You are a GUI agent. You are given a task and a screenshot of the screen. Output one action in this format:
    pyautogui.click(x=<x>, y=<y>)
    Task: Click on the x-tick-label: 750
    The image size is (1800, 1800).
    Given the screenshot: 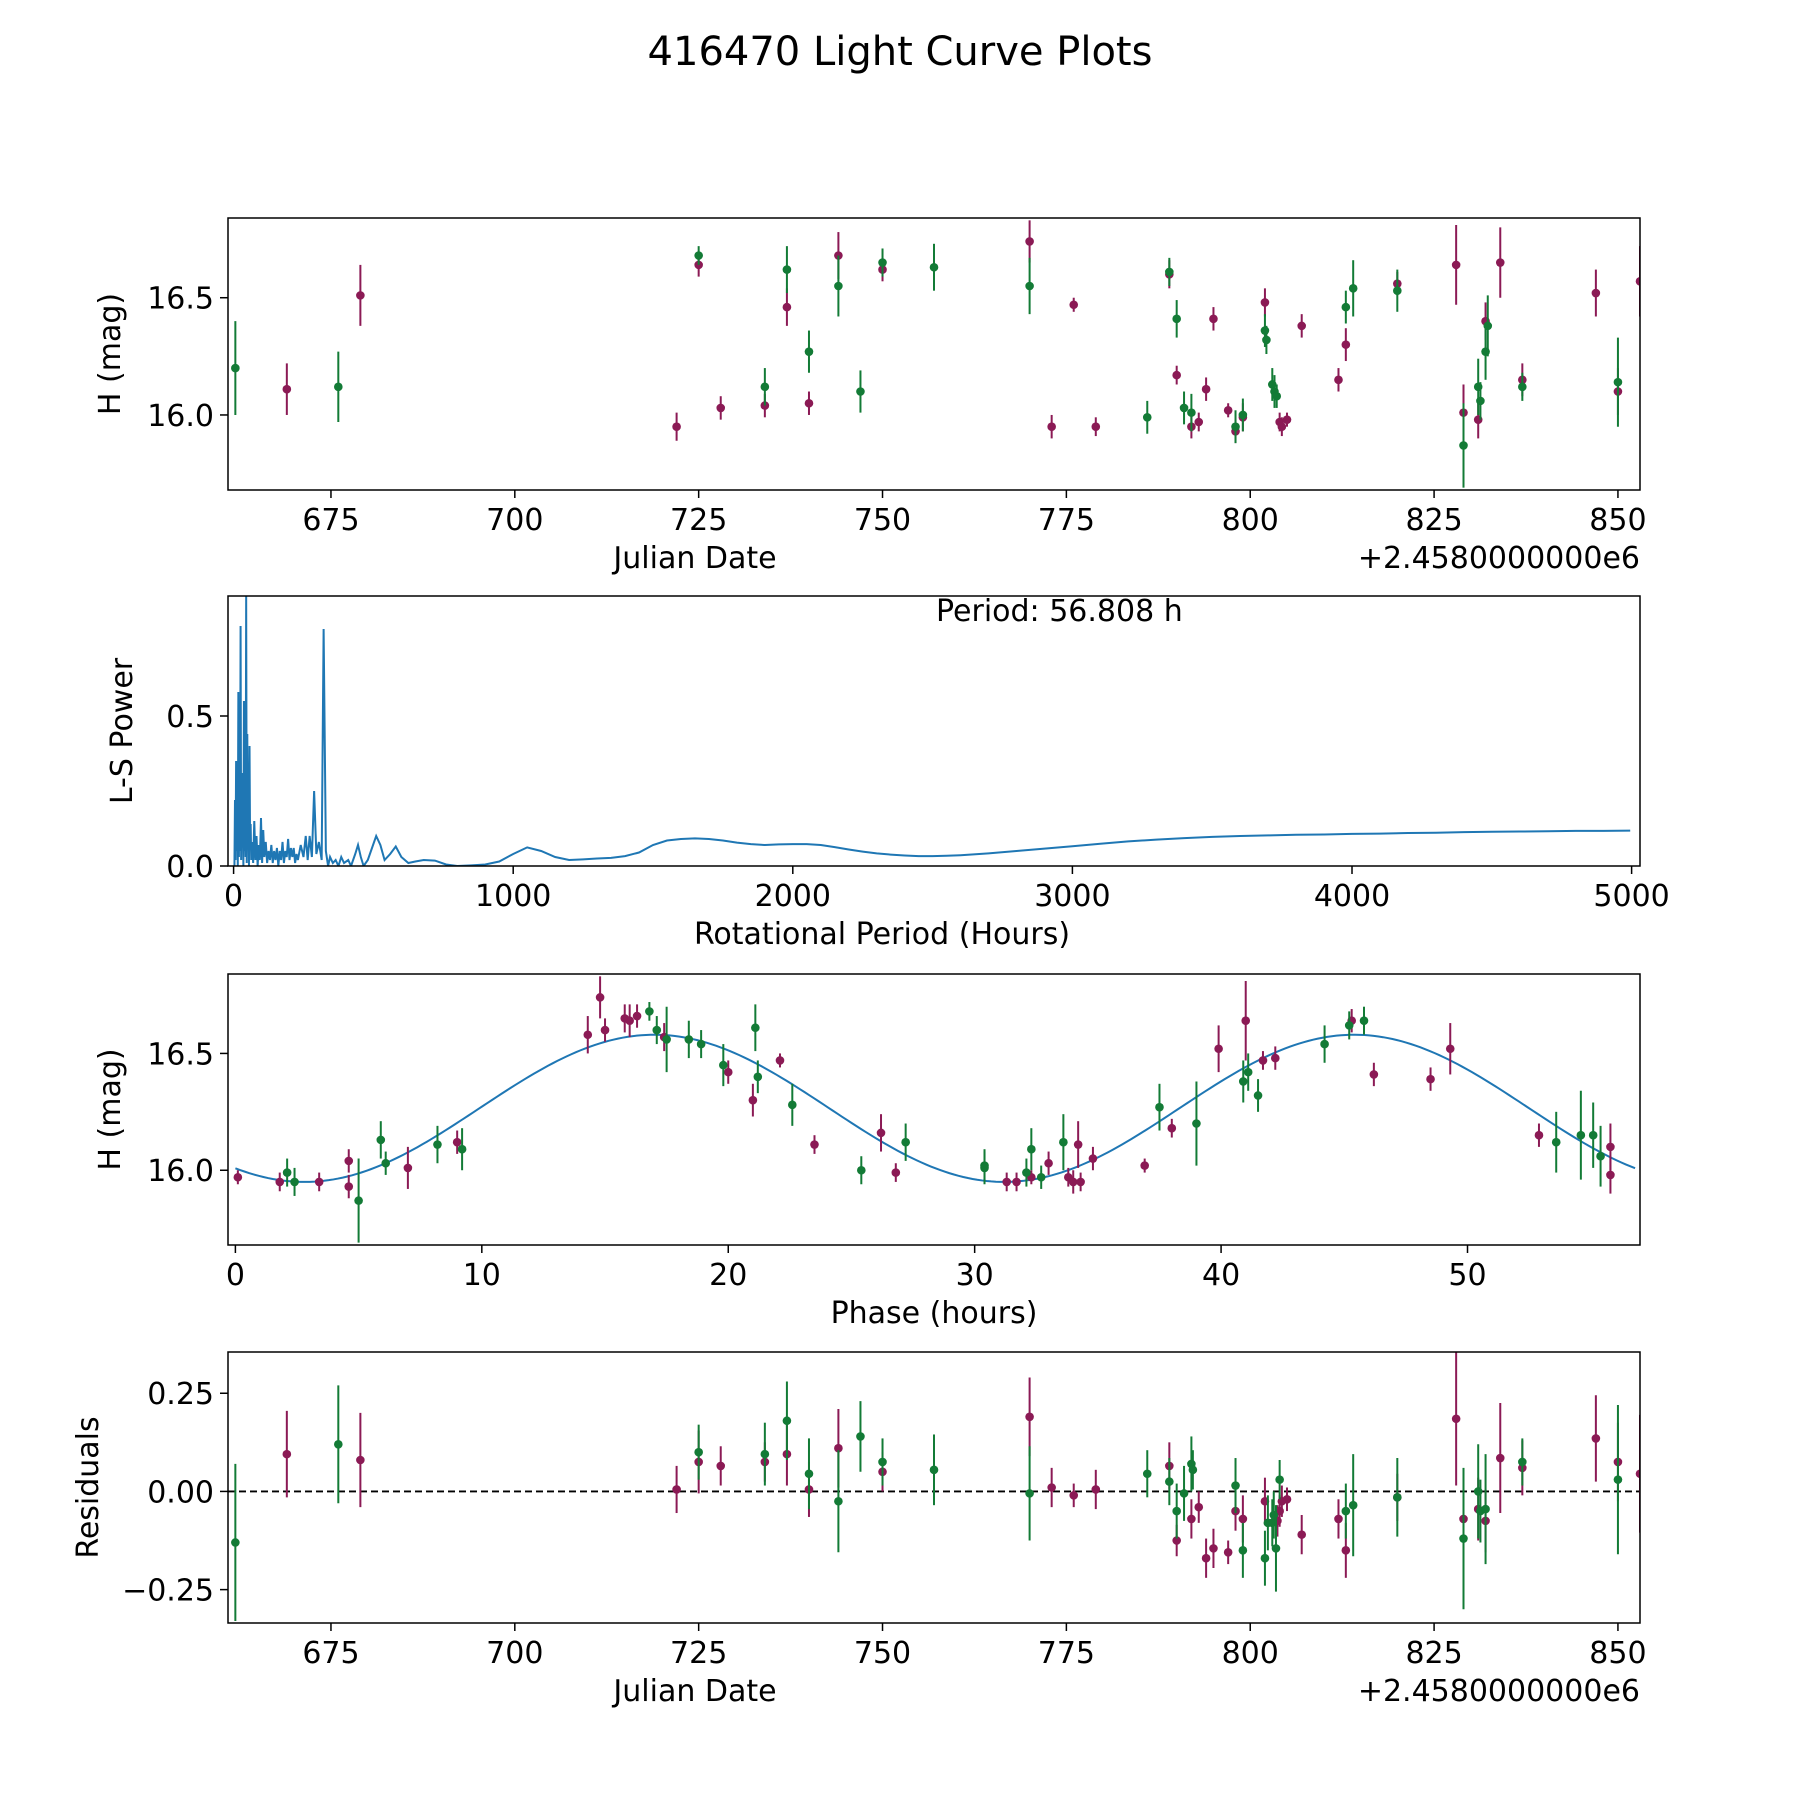 What is the action you would take?
    pyautogui.click(x=882, y=1653)
    